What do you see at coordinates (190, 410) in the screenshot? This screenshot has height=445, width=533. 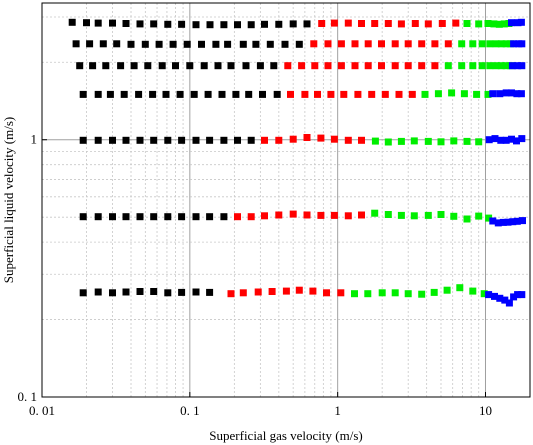 I see `x-tick-label: 0. 1` at bounding box center [190, 410].